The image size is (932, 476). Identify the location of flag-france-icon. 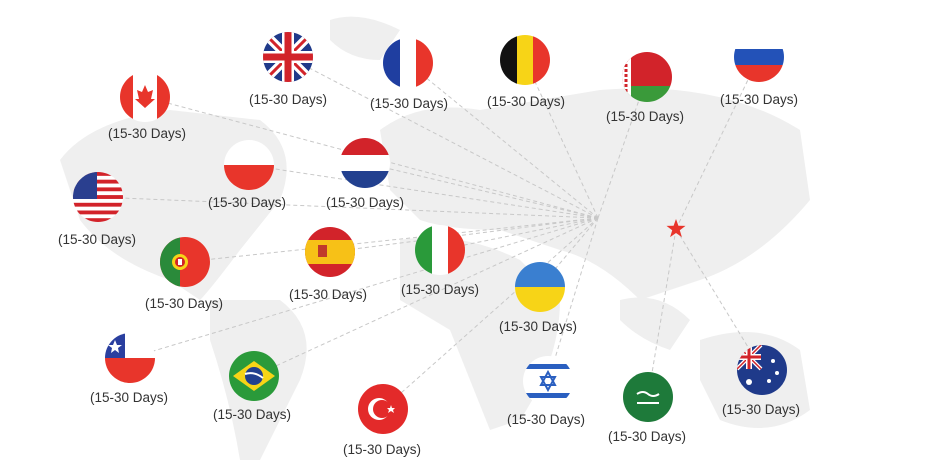
(408, 63).